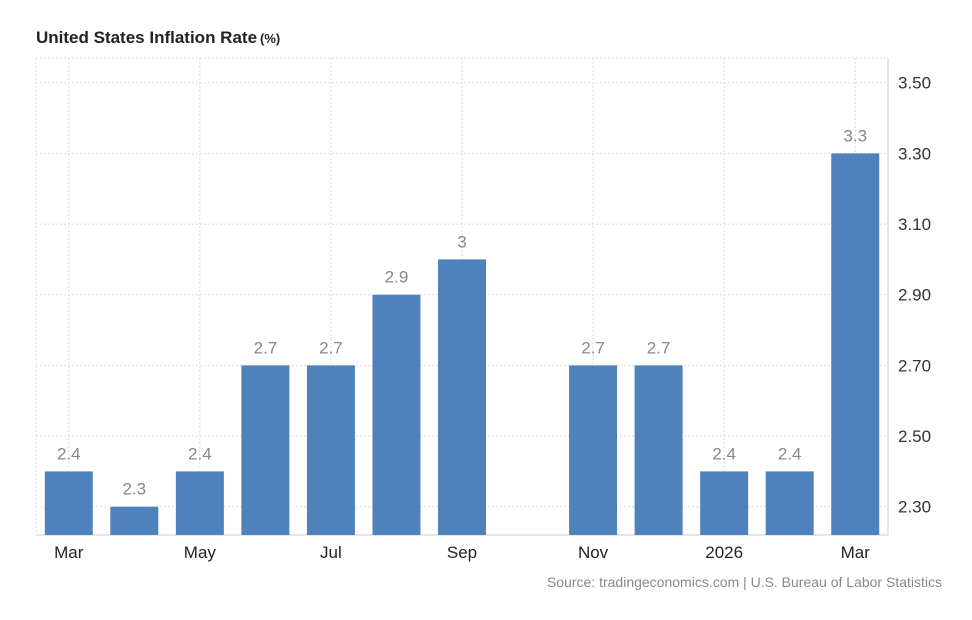 The width and height of the screenshot is (972, 620). I want to click on data-label: 3, so click(461, 241).